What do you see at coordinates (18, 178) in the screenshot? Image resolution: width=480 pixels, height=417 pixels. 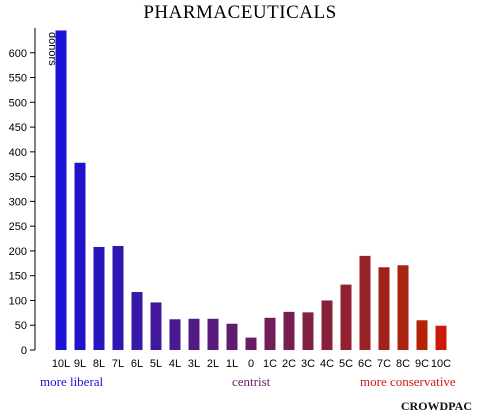 I see `y-tick-label-350: 350` at bounding box center [18, 178].